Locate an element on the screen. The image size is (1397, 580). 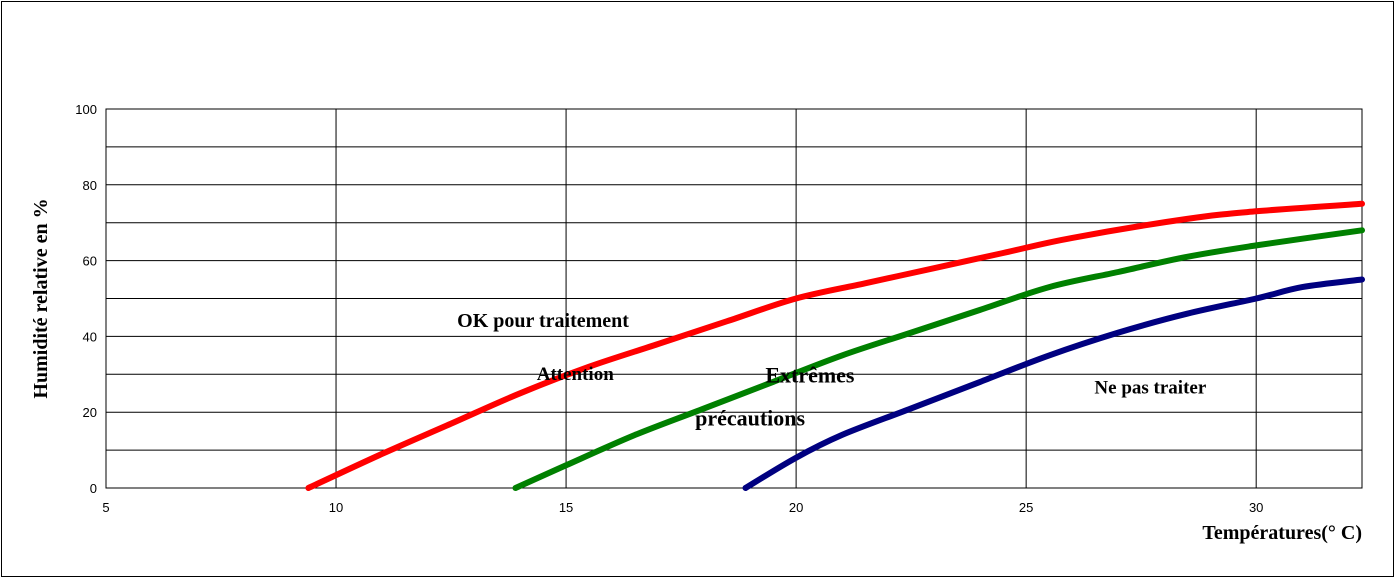
x-tick-label: 10 is located at coordinates (336, 507).